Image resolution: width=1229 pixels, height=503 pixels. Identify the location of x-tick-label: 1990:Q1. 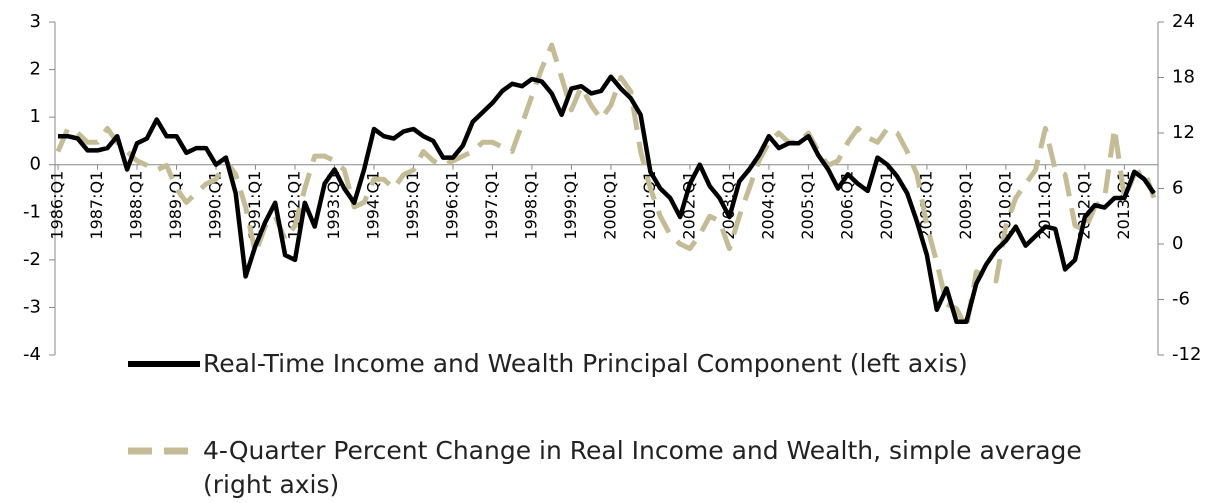
(214, 205).